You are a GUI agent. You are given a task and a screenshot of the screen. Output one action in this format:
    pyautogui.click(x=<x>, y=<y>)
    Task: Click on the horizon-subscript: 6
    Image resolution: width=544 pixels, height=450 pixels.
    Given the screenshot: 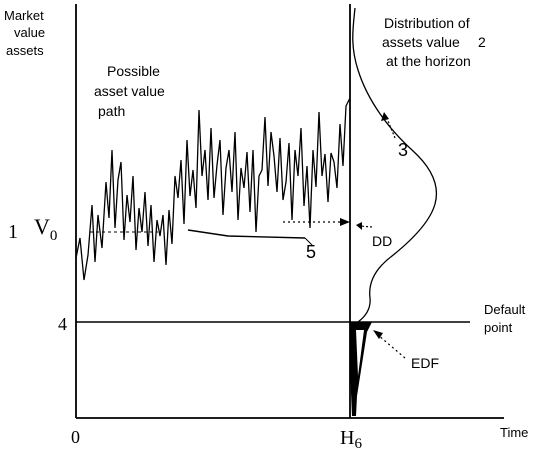 What is the action you would take?
    pyautogui.click(x=358, y=443)
    